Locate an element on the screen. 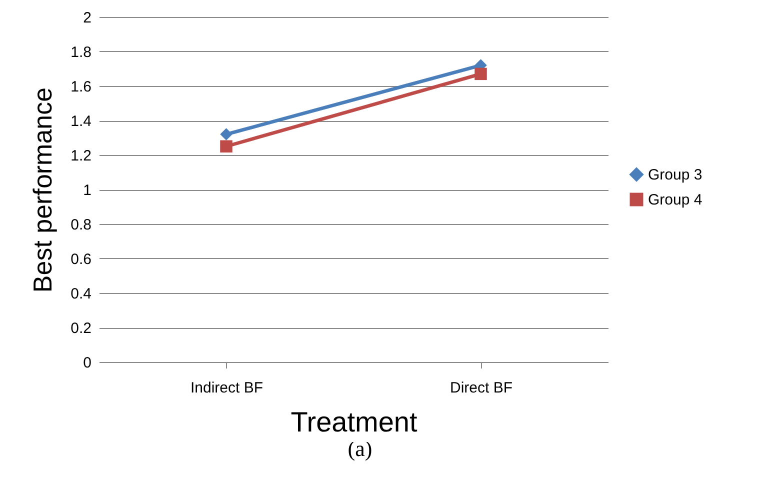  x-tick-label: Direct BF is located at coordinates (481, 388).